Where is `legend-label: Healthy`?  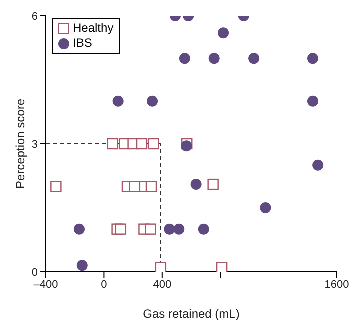 legend-label: Healthy is located at coordinates (93, 28).